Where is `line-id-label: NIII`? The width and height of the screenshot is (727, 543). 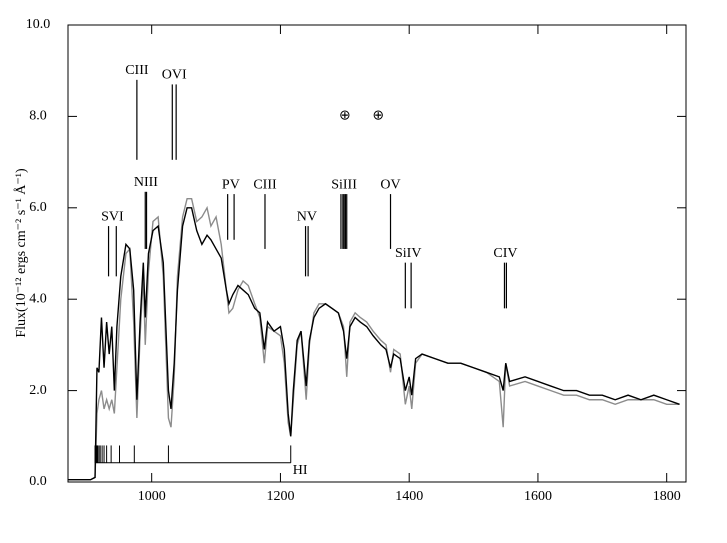
line-id-label: NIII is located at coordinates (146, 182).